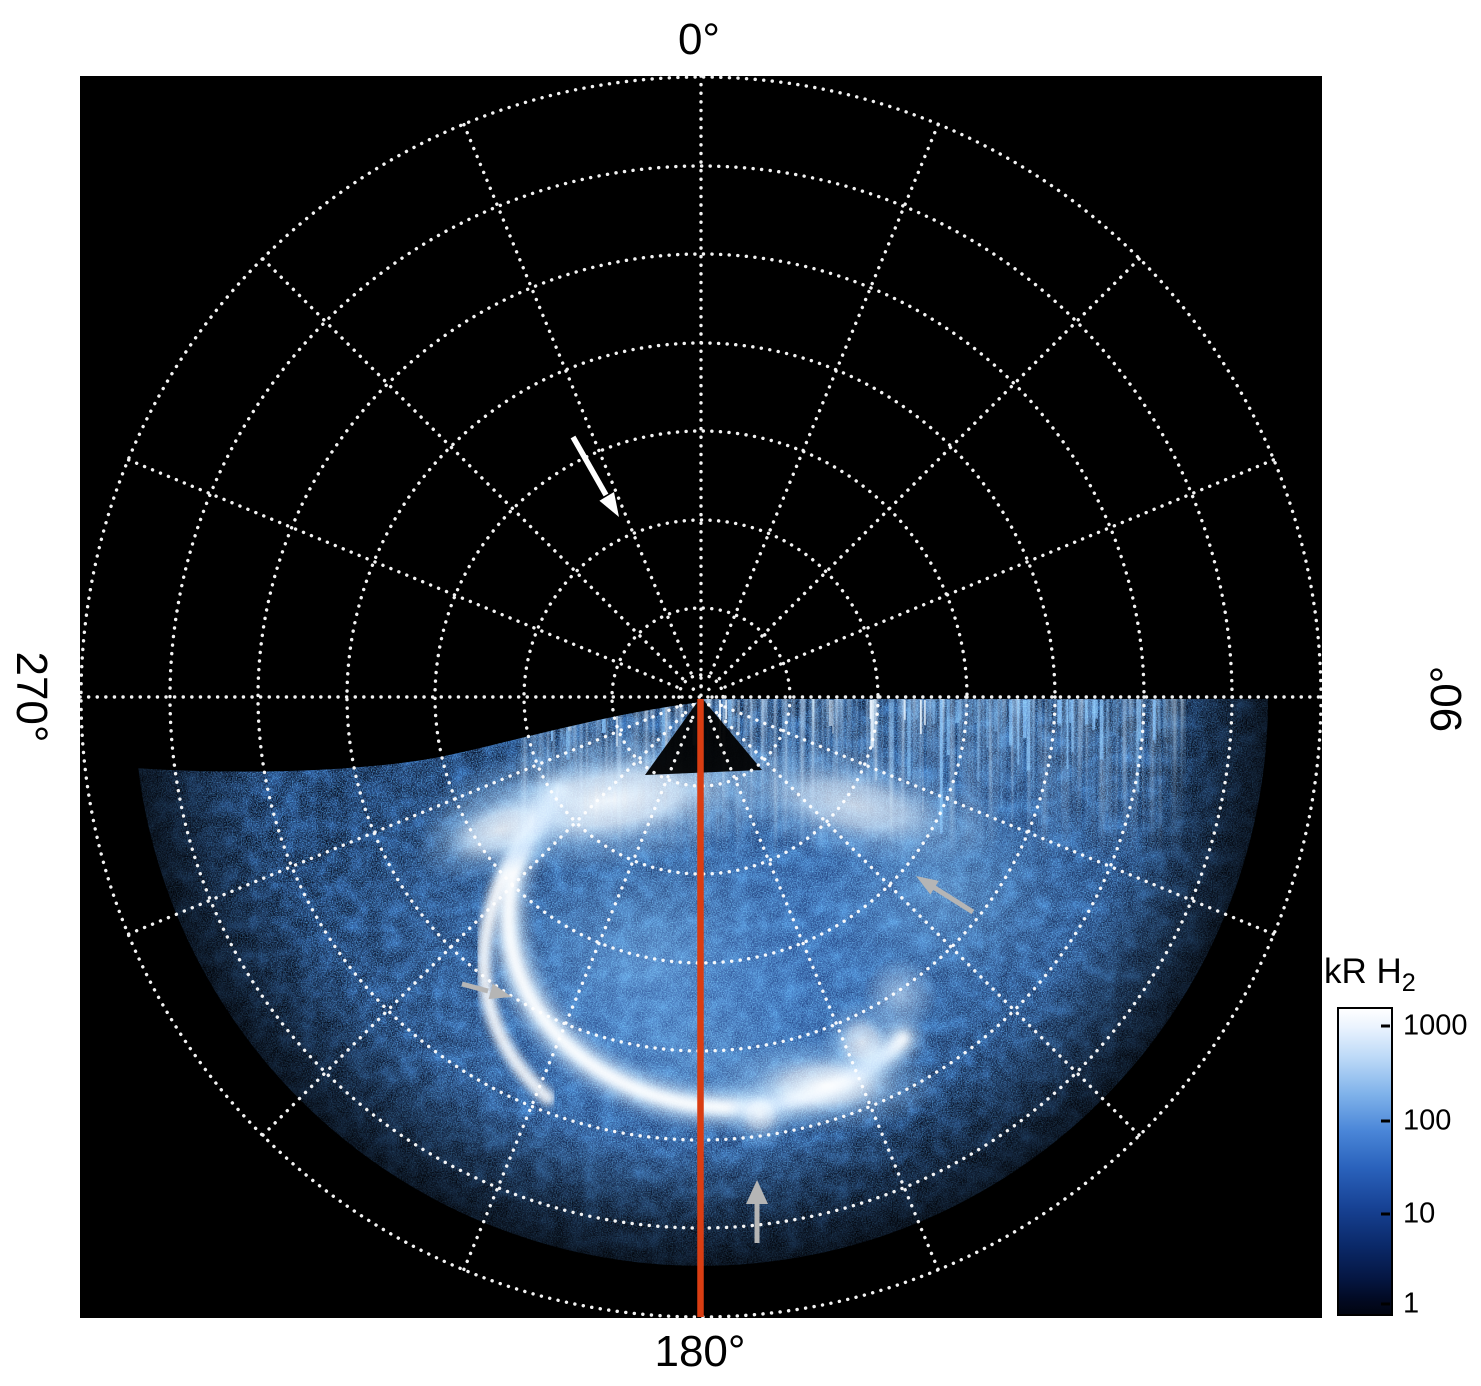 The image size is (1481, 1386). Describe the element at coordinates (1363, 971) in the screenshot. I see `colorbar-title-main: kR H` at that location.